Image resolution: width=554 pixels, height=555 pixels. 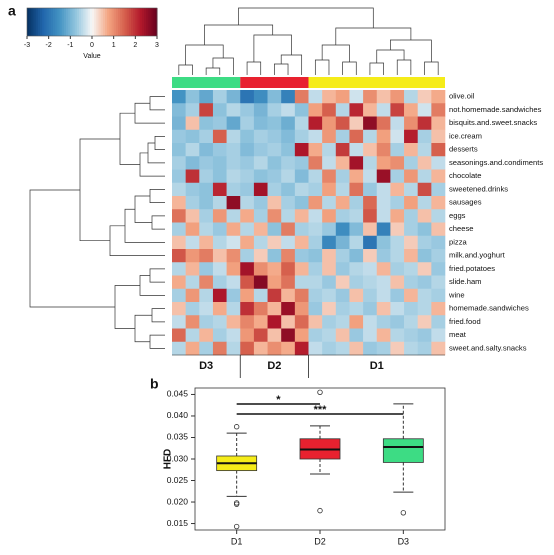 I want to click on row-dendrogram, so click(x=99, y=190).